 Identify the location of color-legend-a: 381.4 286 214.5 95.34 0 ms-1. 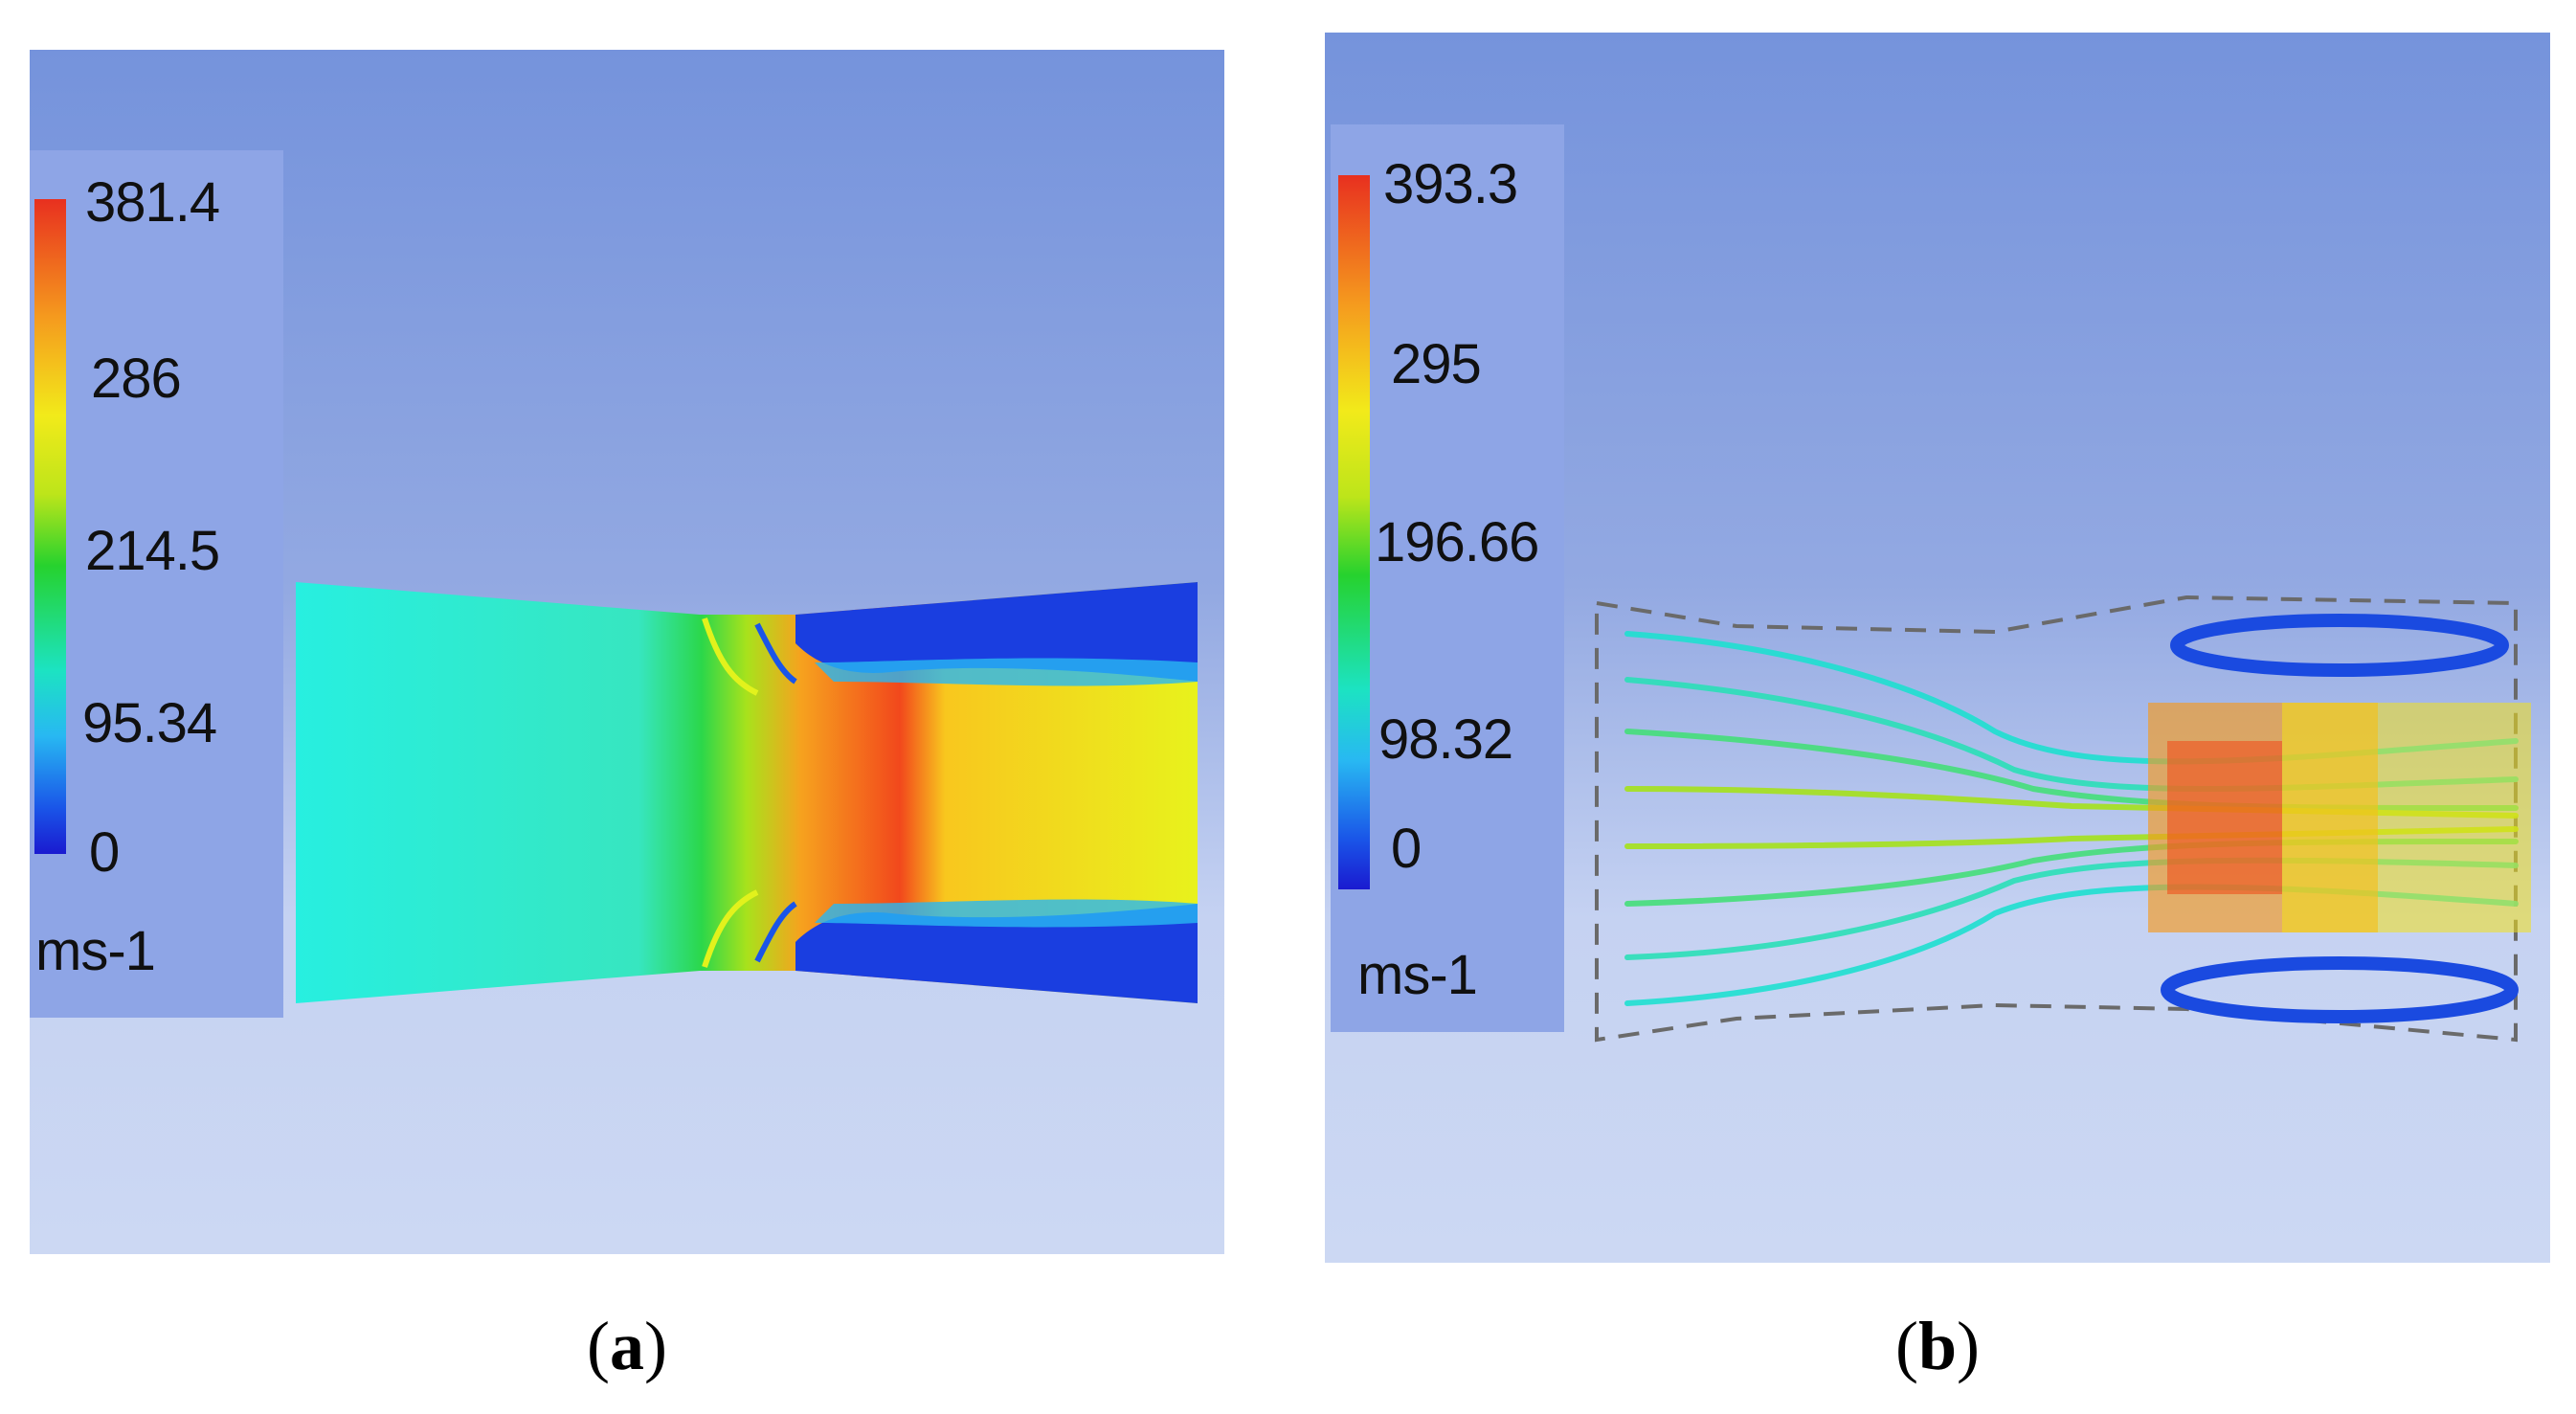
(156, 584).